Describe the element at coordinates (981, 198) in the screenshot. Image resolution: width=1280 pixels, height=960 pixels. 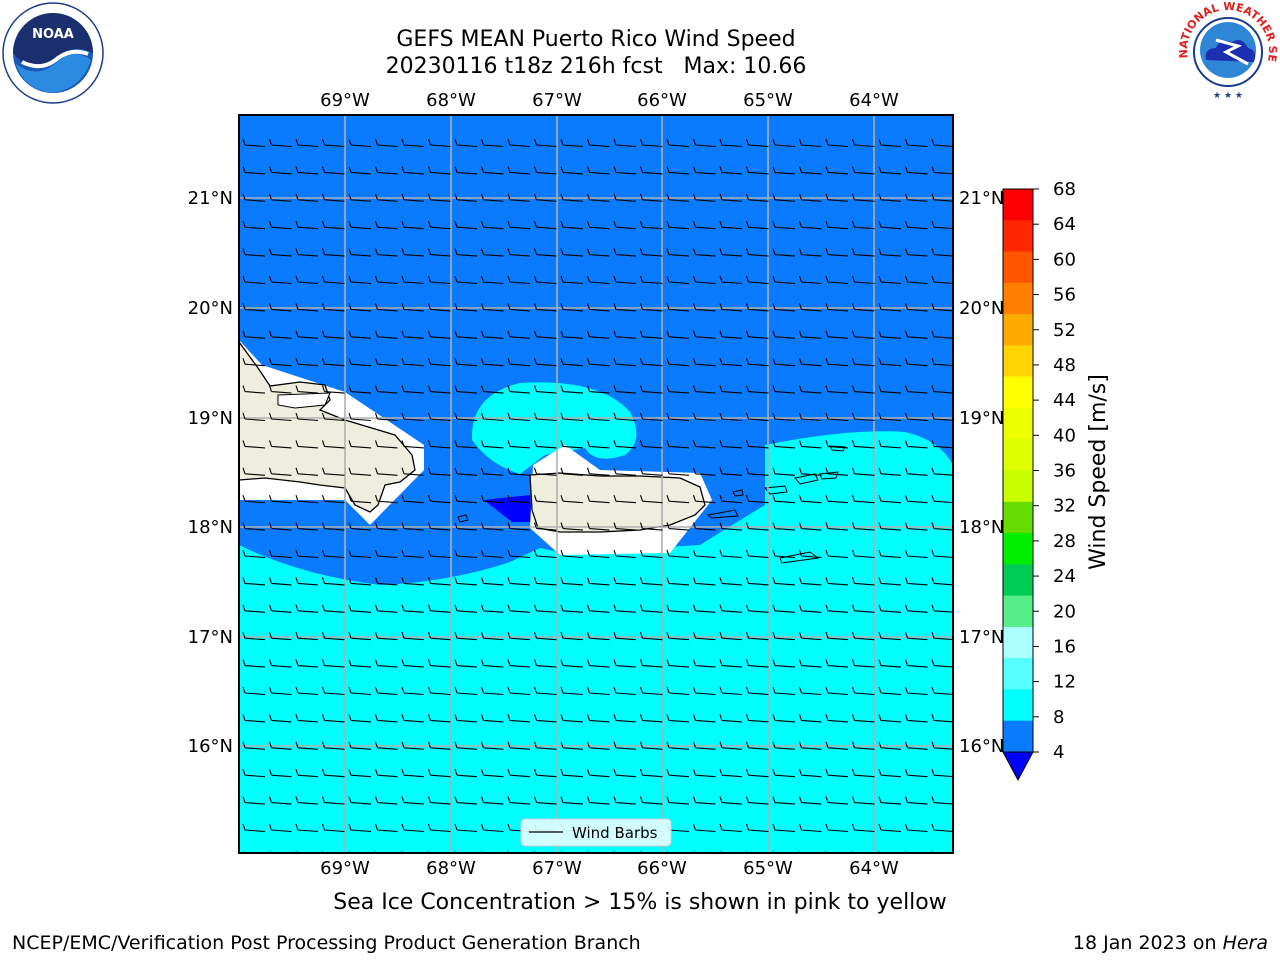
I see `lat-label-right: 21°N` at that location.